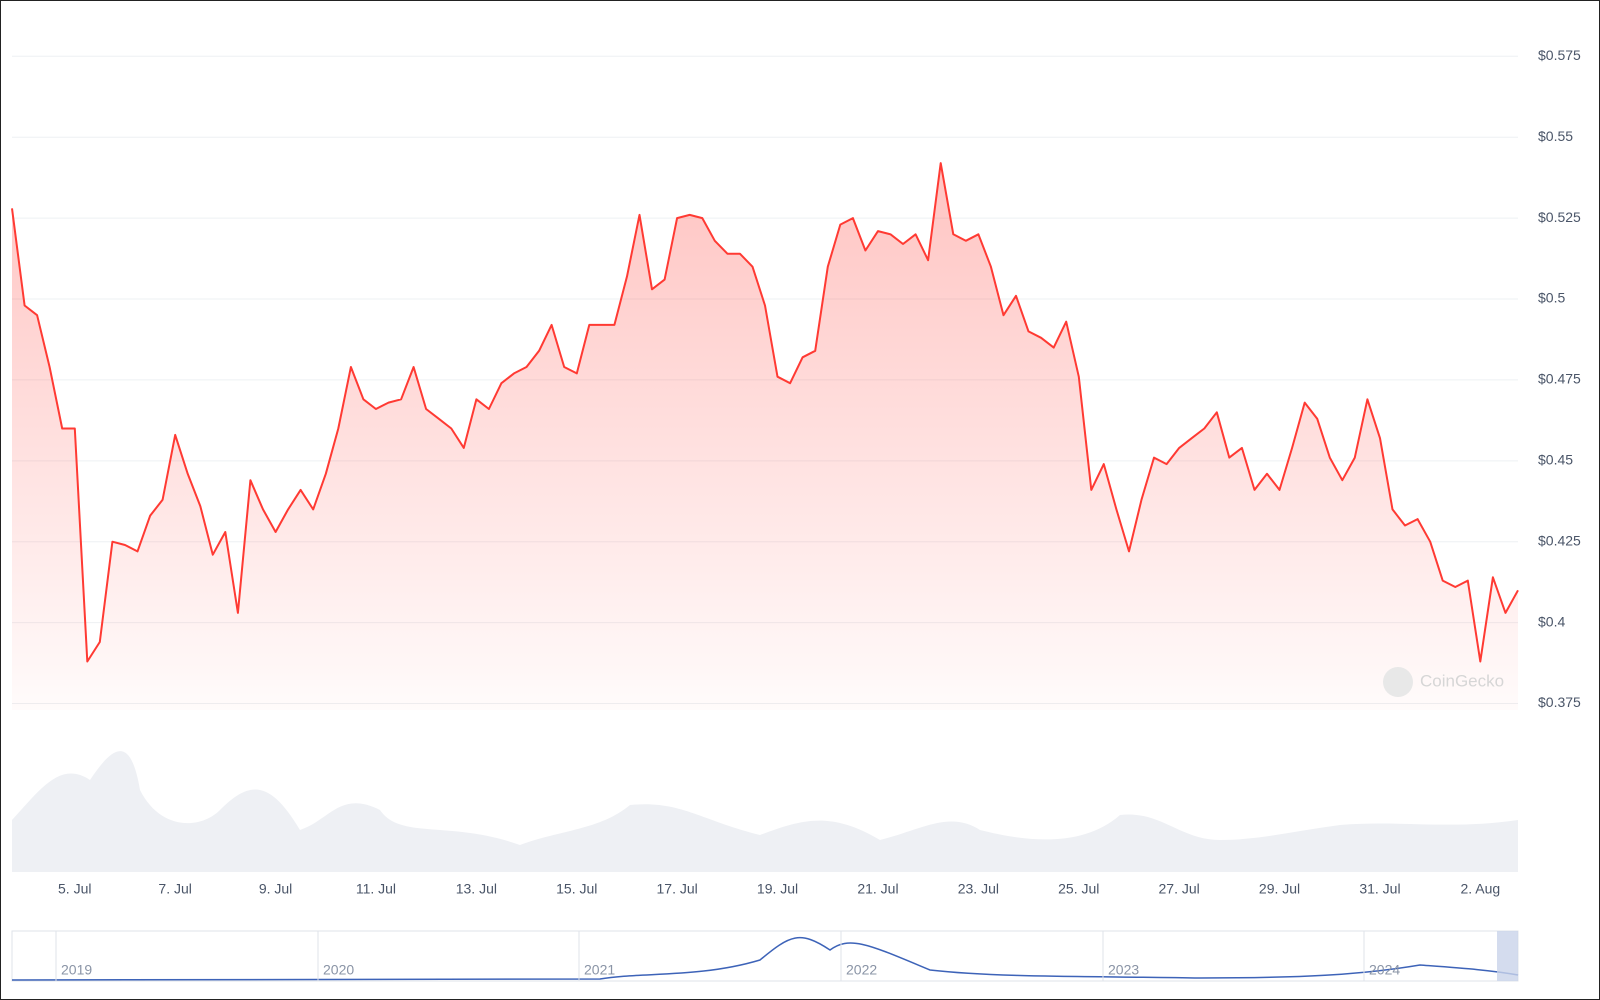 This screenshot has height=1000, width=1600. Describe the element at coordinates (1551, 621) in the screenshot. I see `y-tick-label: $0.4` at that location.